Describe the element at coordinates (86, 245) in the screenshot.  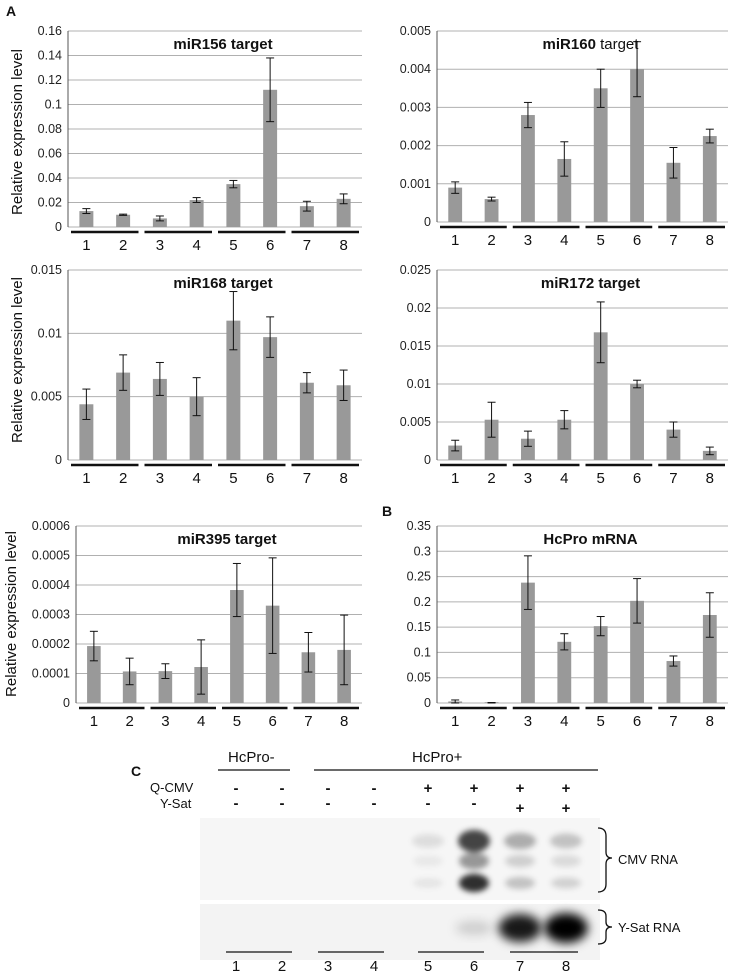
I see `mir156-category-label: 1` at that location.